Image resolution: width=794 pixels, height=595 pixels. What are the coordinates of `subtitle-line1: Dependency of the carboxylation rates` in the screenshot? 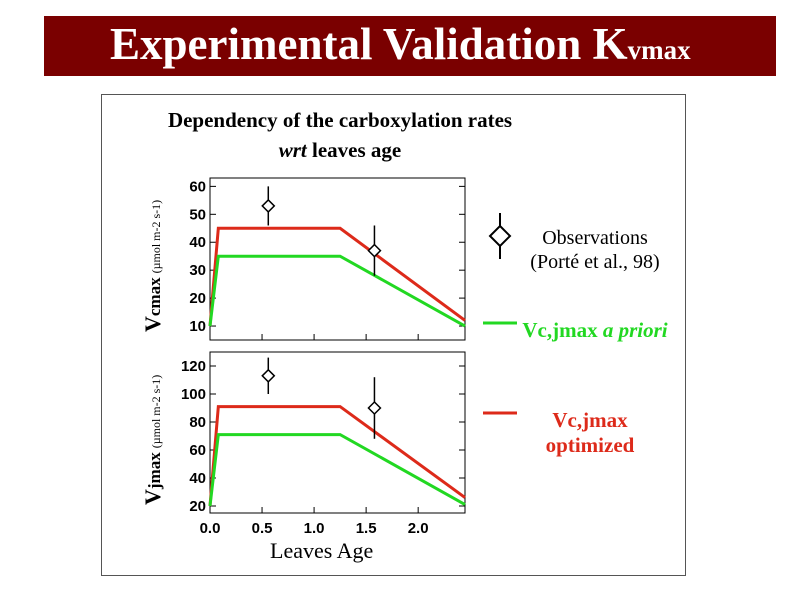 It's located at (340, 120).